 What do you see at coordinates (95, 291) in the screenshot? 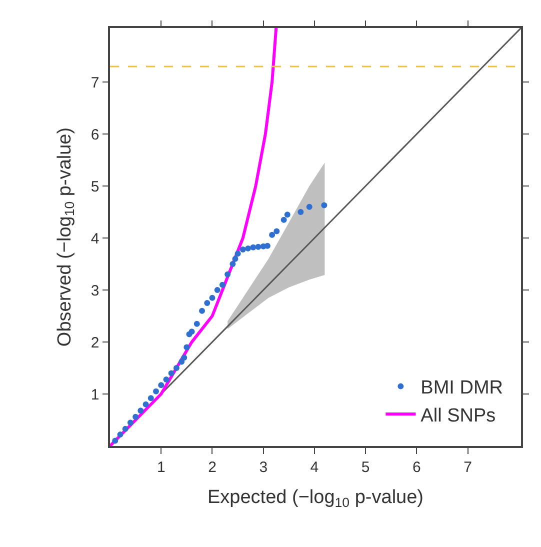
I see `y-tick-label: 3` at bounding box center [95, 291].